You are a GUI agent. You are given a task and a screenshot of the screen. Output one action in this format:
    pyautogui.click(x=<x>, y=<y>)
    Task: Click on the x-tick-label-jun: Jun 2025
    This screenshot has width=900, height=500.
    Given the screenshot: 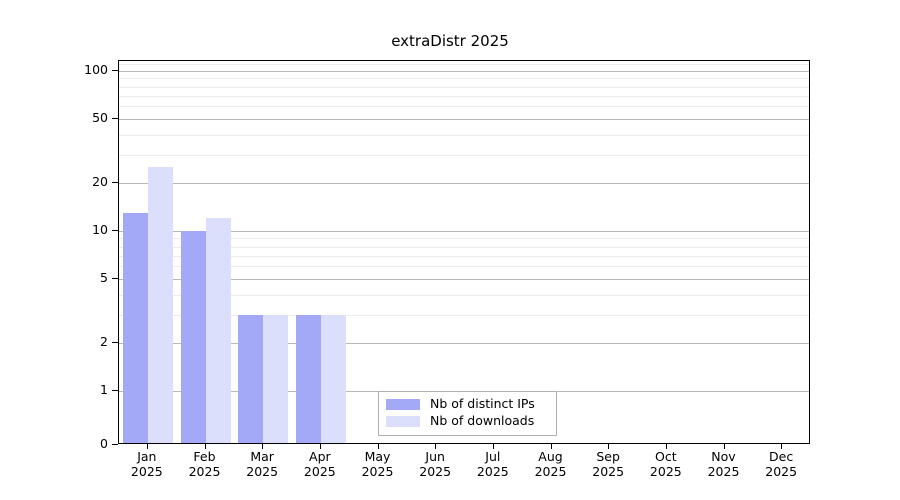 What is the action you would take?
    pyautogui.click(x=435, y=464)
    